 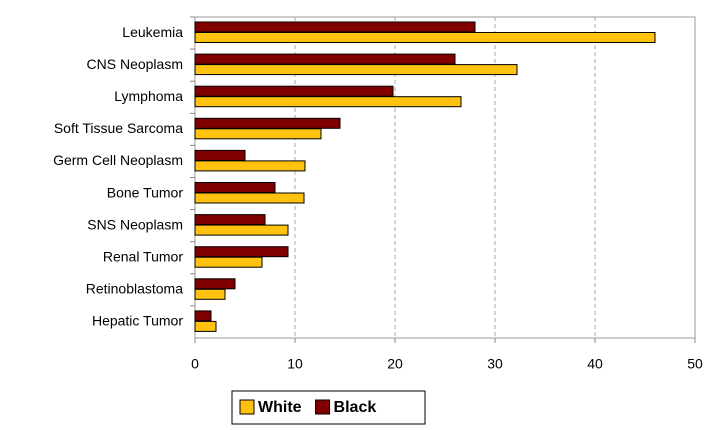 What do you see at coordinates (135, 224) in the screenshot?
I see `y-tick-label: SNS Neoplasm` at bounding box center [135, 224].